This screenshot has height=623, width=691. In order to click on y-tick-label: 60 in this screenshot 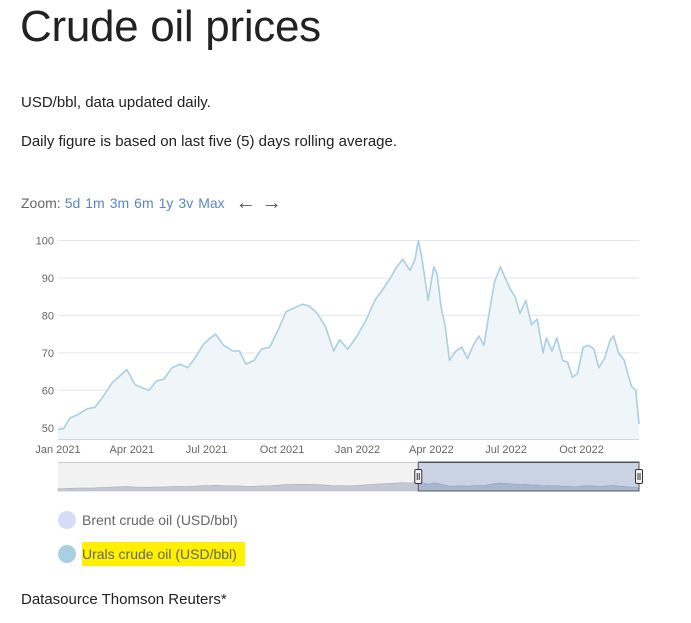, I will do `click(48, 391)`.